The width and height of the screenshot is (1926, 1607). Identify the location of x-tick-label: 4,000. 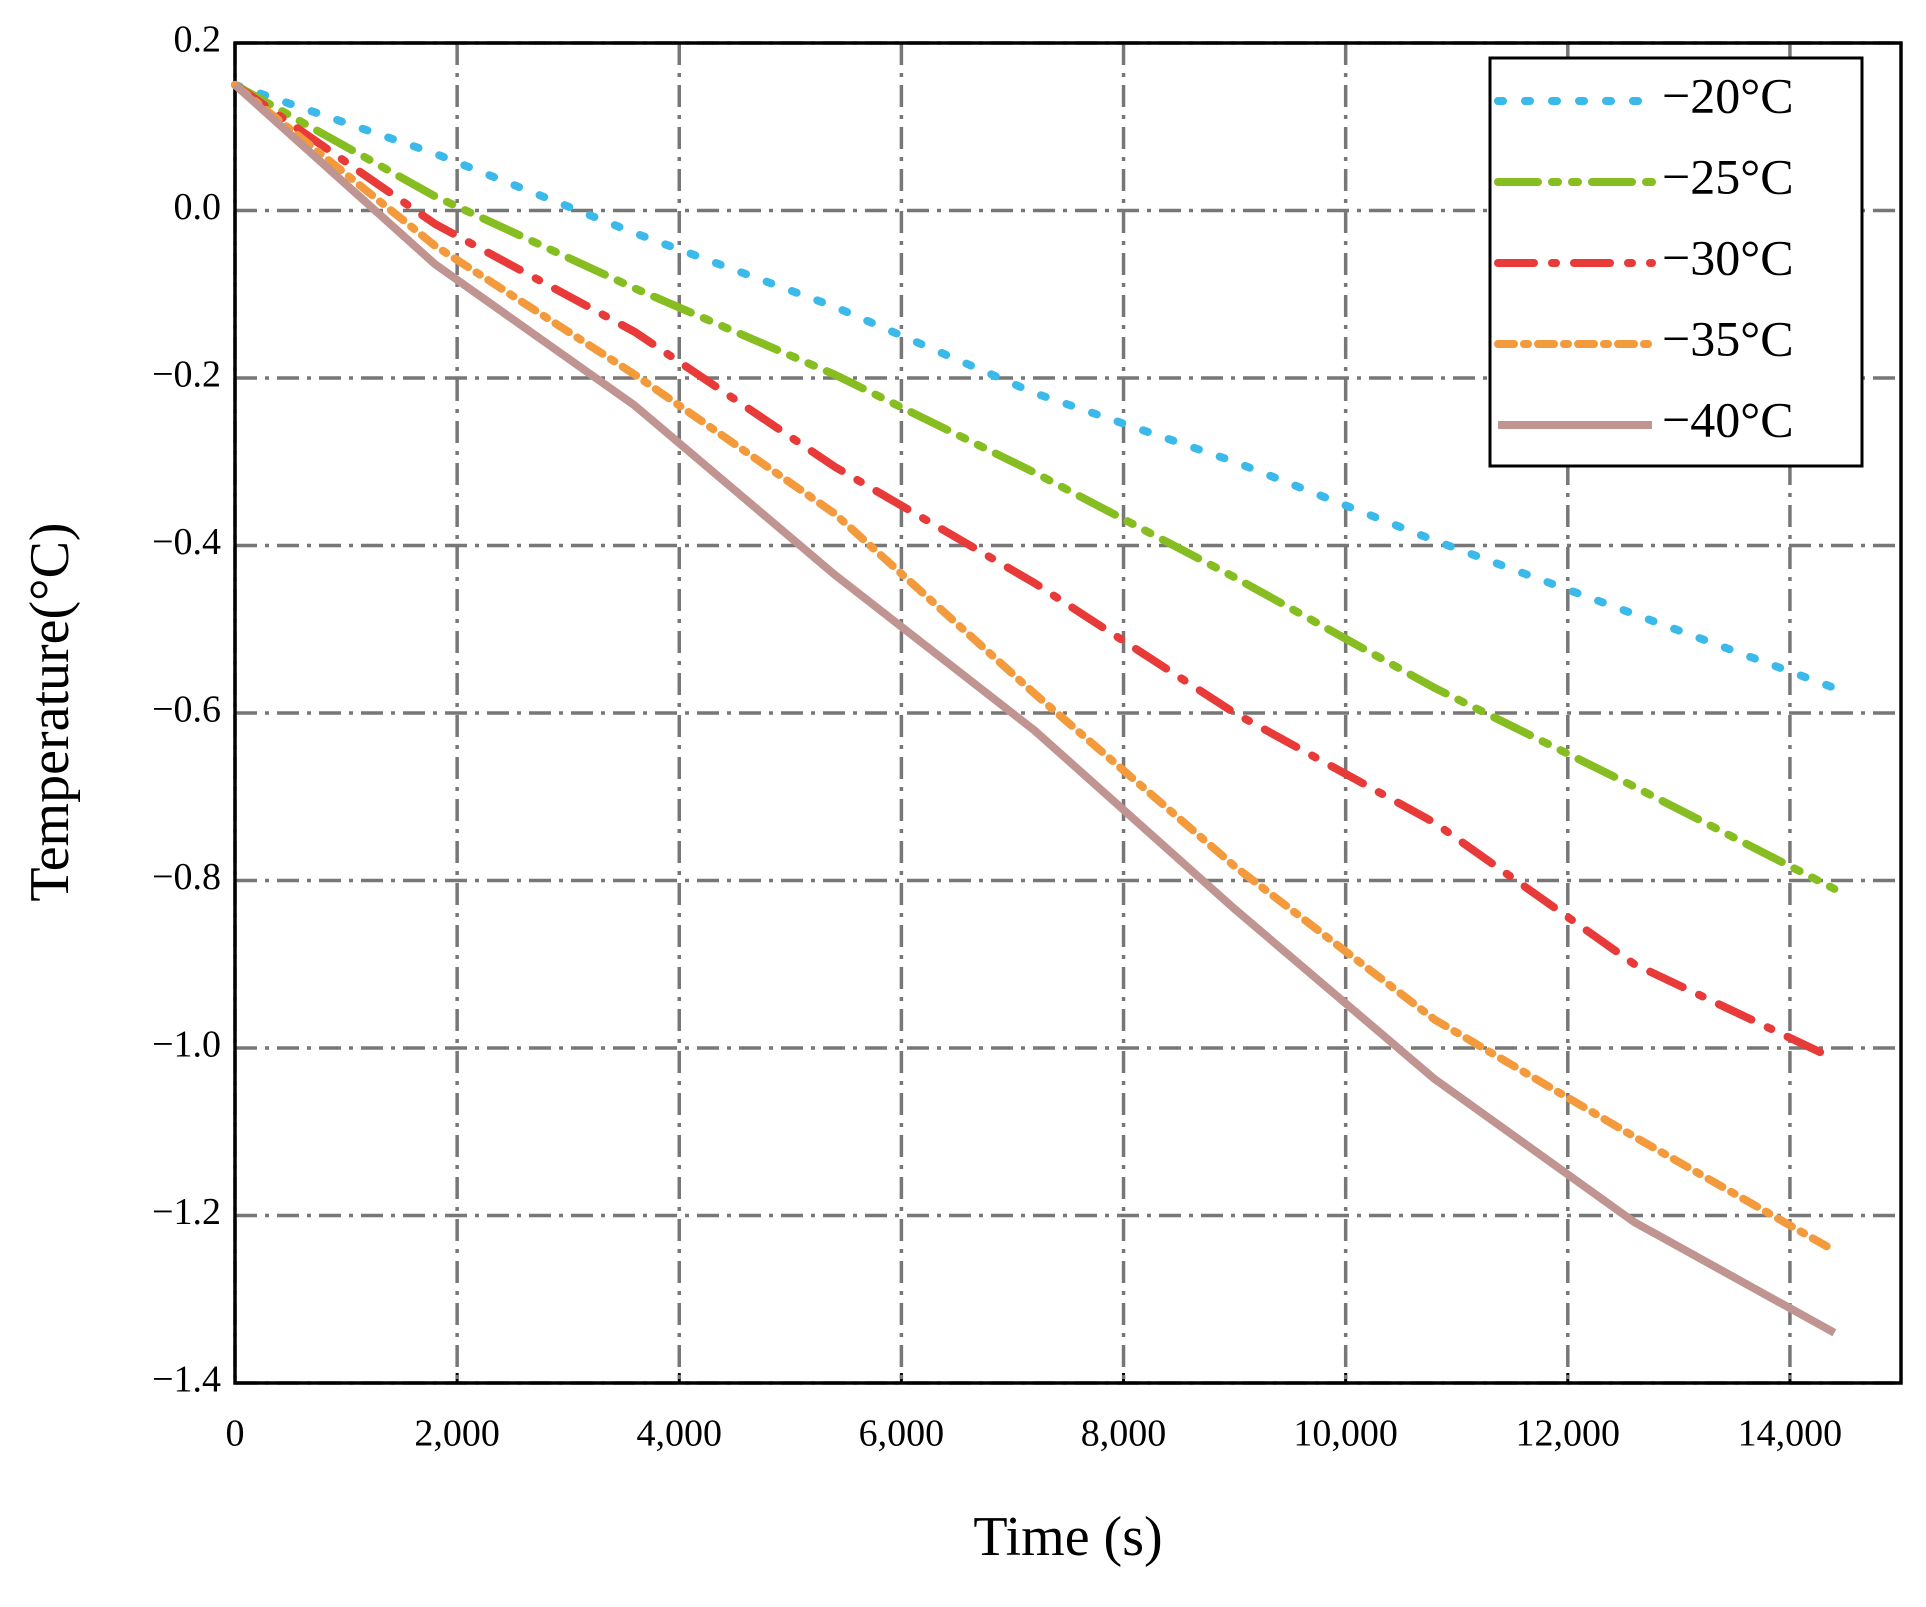
(680, 1434).